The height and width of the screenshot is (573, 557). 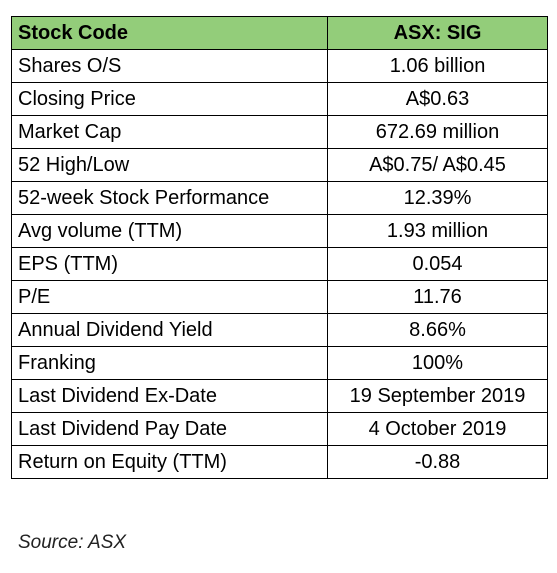 I want to click on header-cell: ASX: SIG, so click(x=437, y=33).